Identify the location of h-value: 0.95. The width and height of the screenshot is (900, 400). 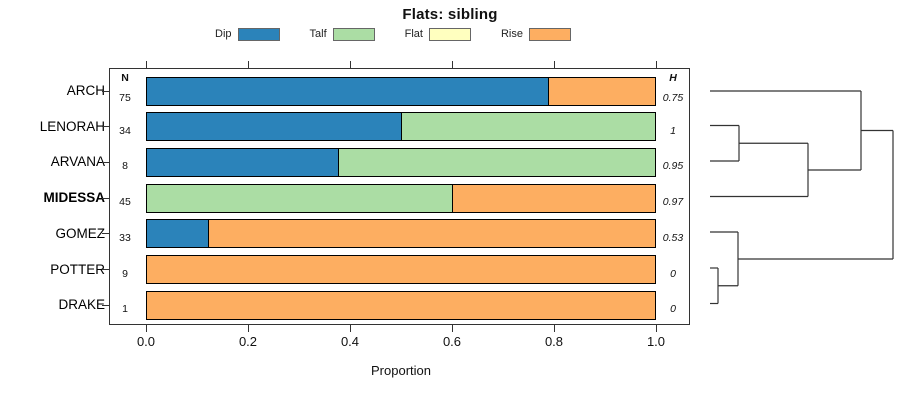
(673, 166).